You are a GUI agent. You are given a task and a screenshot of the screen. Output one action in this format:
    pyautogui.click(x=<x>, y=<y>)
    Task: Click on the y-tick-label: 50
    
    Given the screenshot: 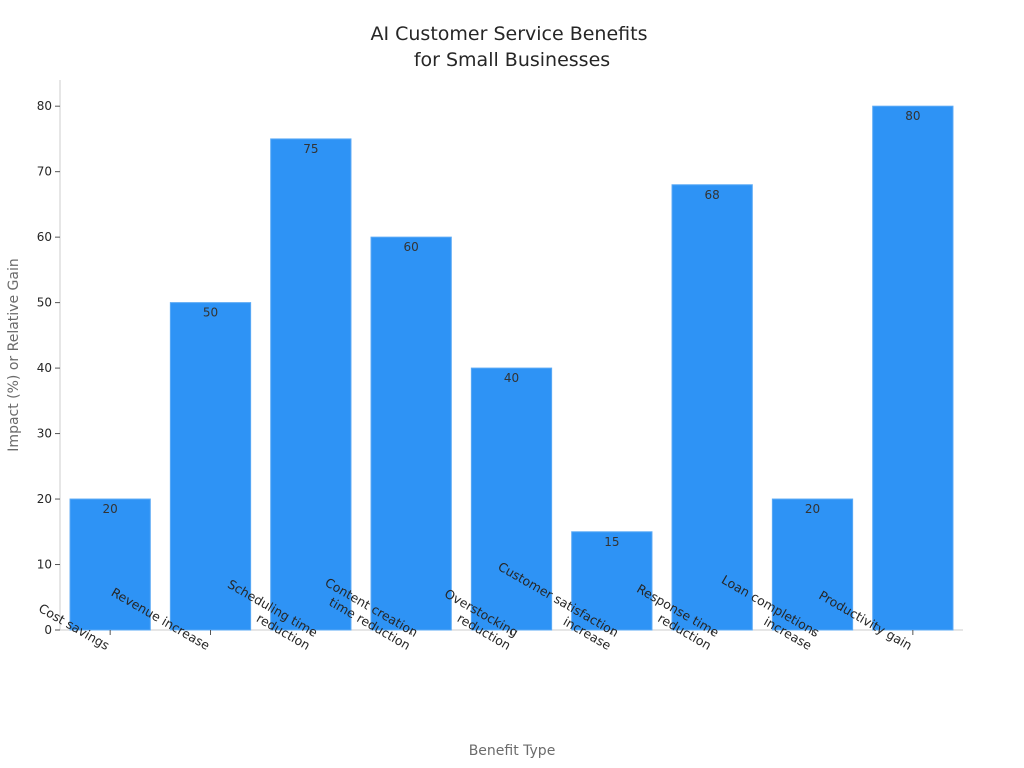 What is the action you would take?
    pyautogui.click(x=44, y=303)
    